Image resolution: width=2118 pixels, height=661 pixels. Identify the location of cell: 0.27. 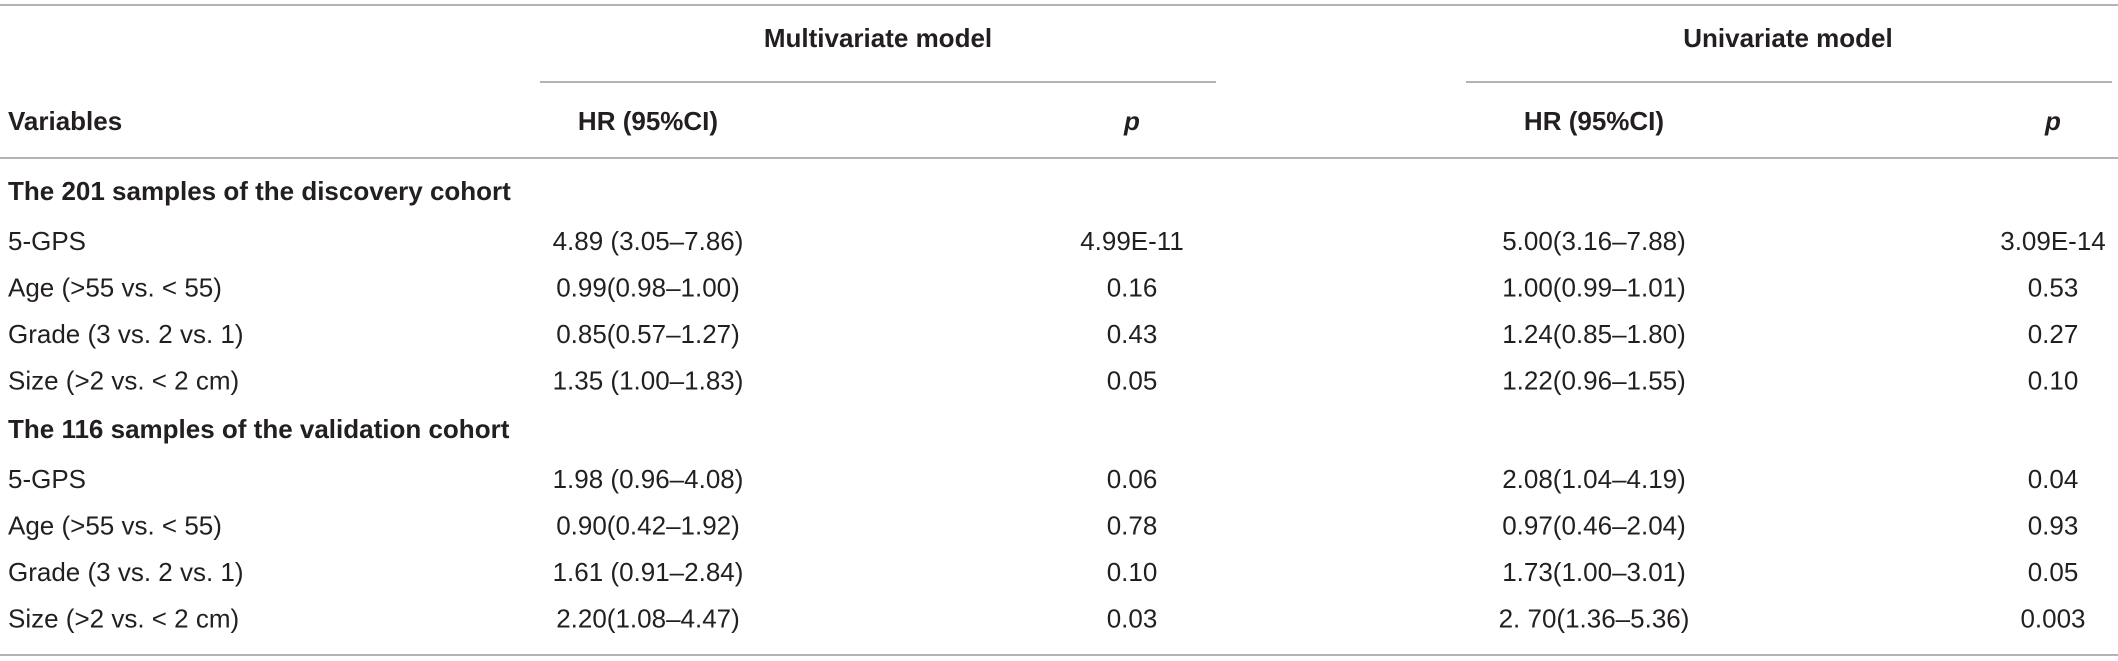
(2053, 334).